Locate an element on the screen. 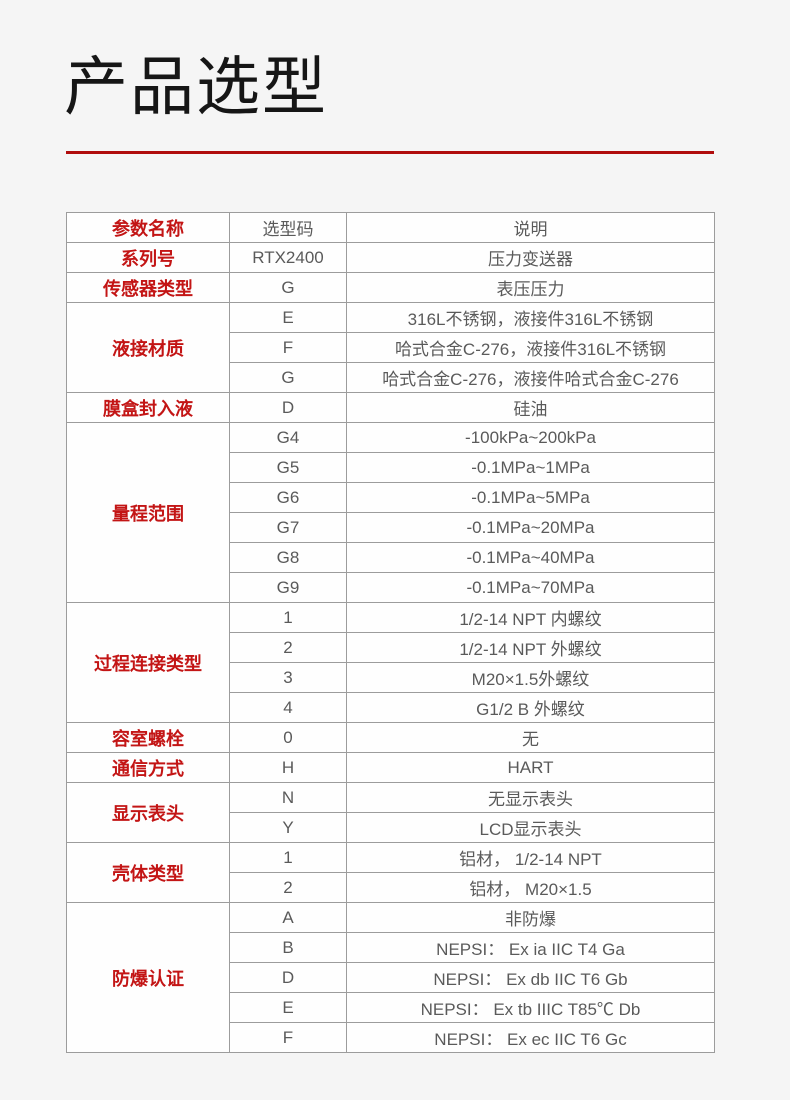 This screenshot has height=1100, width=790. description-cell: 铝材， 1/2-14 NPT is located at coordinates (530, 857).